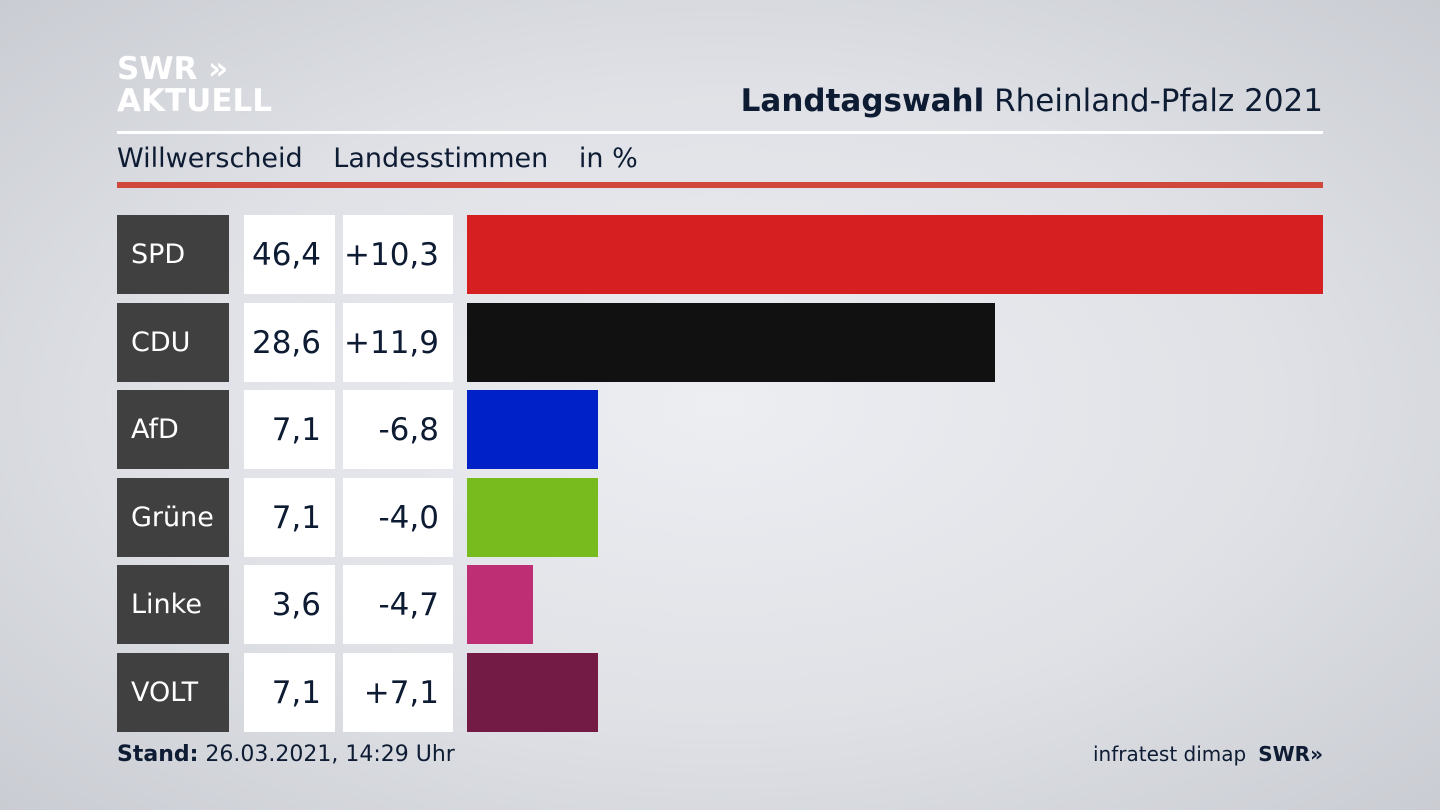 The height and width of the screenshot is (810, 1440). What do you see at coordinates (500, 604) in the screenshot?
I see `bar-linke` at bounding box center [500, 604].